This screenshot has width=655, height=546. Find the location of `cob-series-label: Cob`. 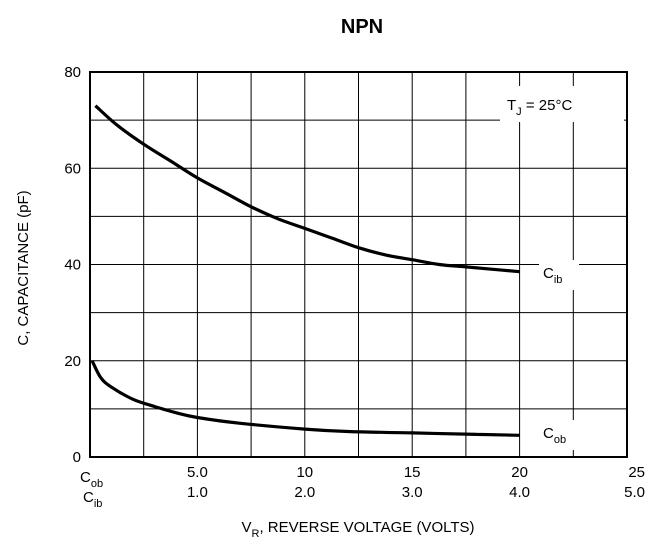

cob-series-label: Cob is located at coordinates (554, 435).